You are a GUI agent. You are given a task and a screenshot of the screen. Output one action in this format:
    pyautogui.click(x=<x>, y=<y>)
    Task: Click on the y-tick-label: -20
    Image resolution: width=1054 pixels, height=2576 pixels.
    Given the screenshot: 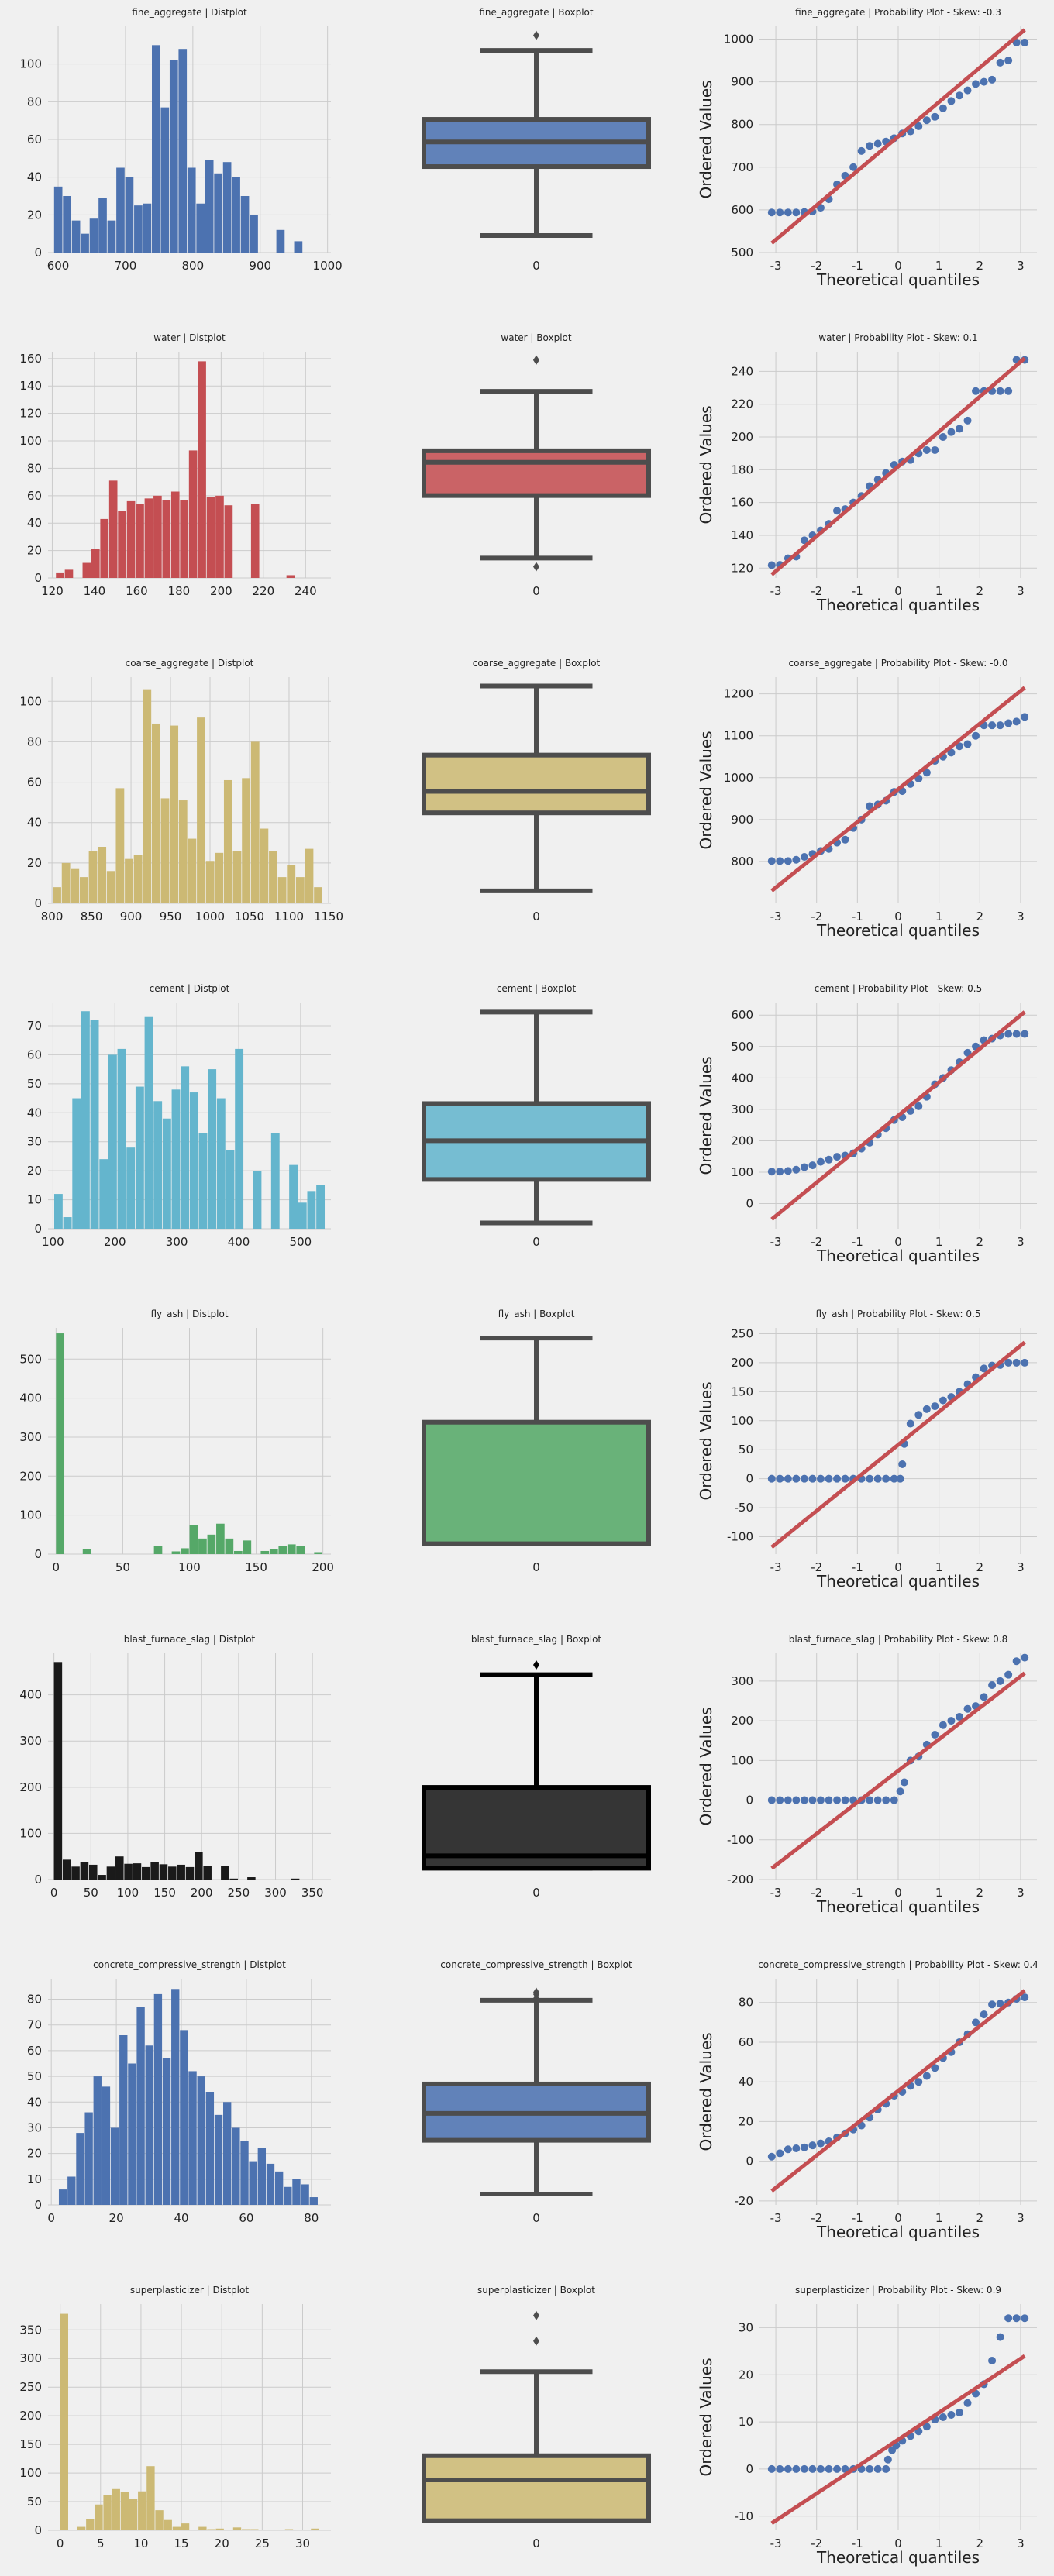 What is the action you would take?
    pyautogui.click(x=744, y=2201)
    